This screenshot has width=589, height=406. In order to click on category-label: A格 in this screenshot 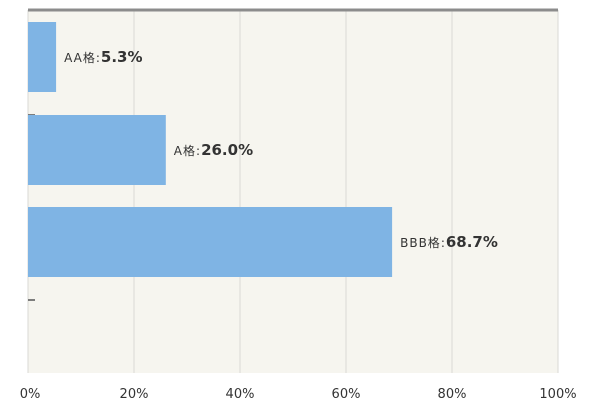, I will do `click(185, 150)`.